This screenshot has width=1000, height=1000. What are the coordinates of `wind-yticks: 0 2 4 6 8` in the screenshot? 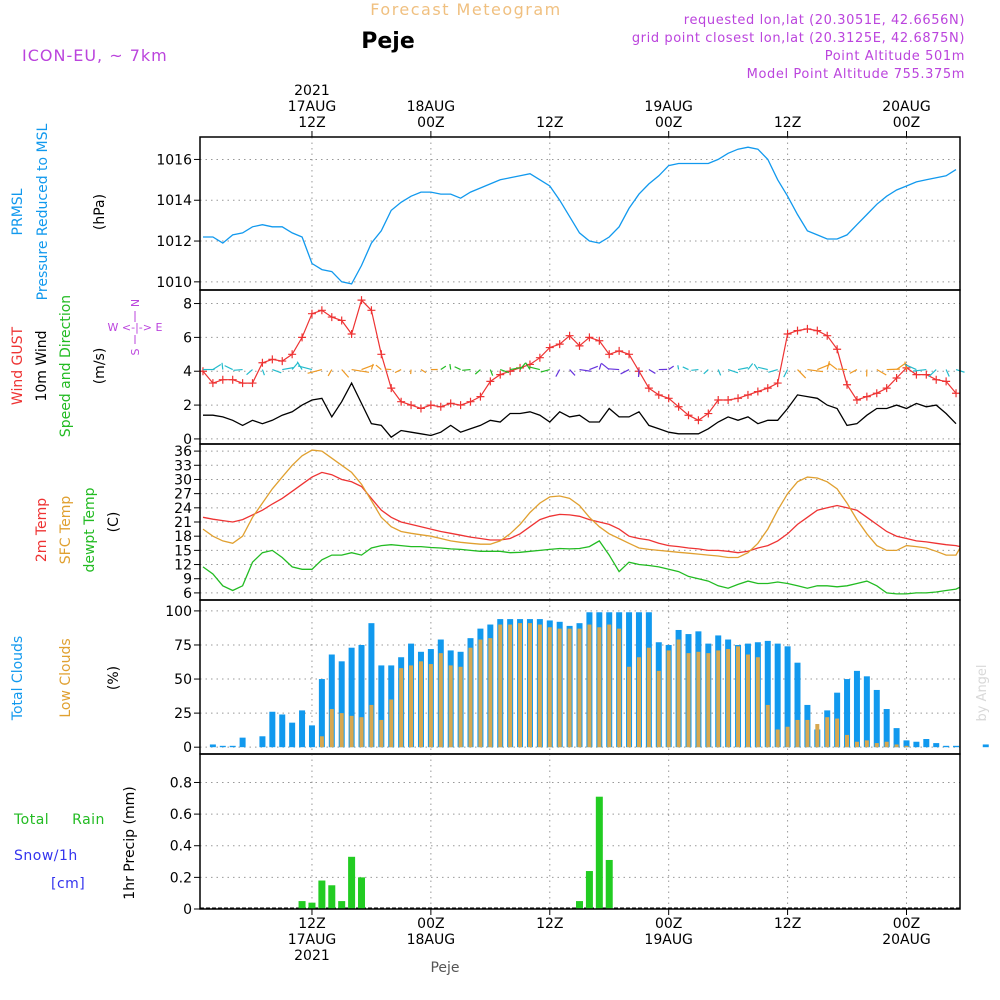 It's located at (191, 372).